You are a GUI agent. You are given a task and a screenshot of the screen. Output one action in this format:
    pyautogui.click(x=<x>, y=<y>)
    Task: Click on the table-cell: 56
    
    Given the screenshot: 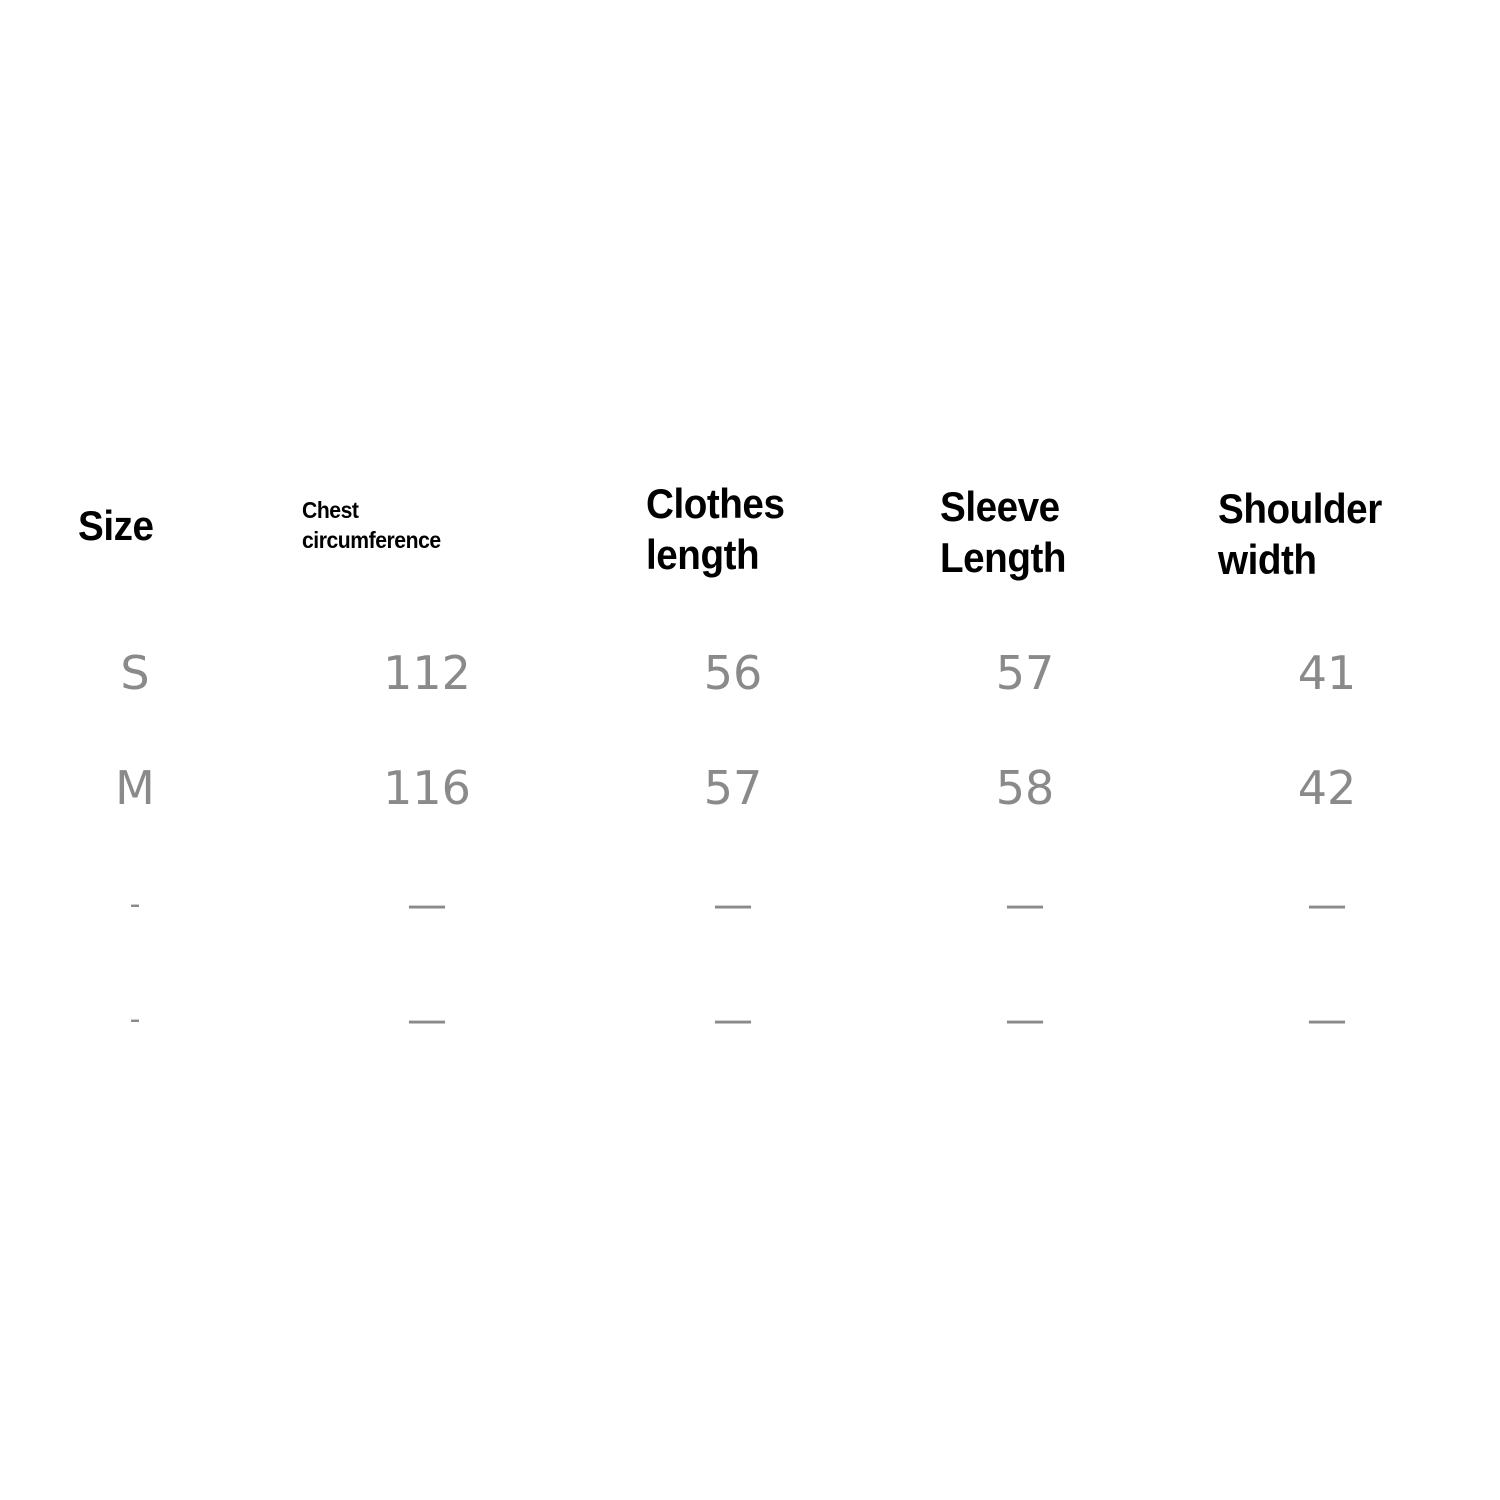 What is the action you would take?
    pyautogui.click(x=733, y=673)
    